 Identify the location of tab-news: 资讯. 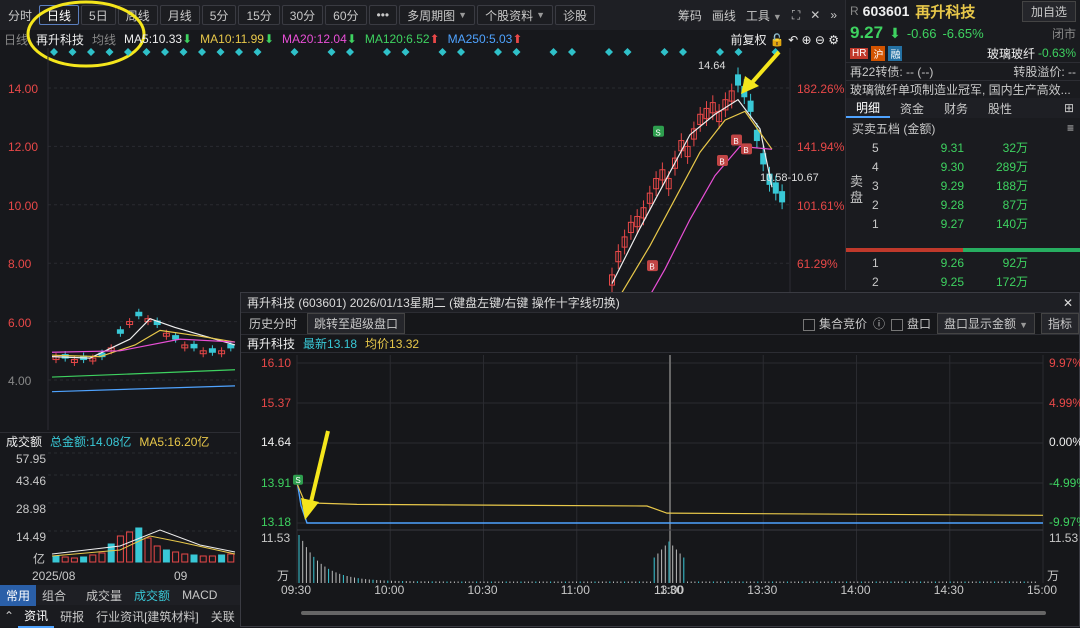
(36, 616).